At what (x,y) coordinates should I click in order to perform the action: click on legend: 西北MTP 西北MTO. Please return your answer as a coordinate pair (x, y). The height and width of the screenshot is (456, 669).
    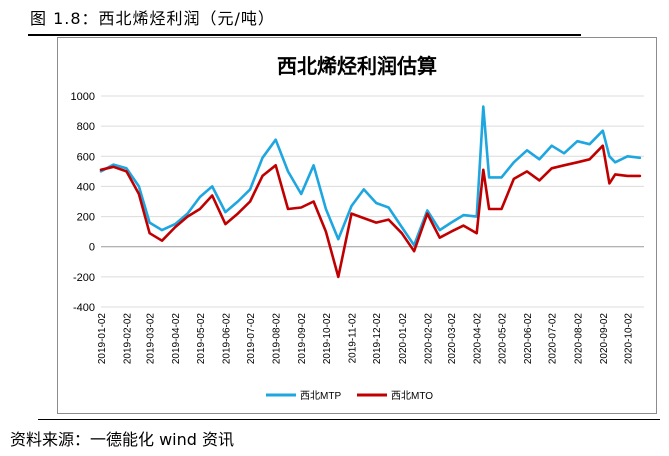
    Looking at the image, I should click on (349, 396).